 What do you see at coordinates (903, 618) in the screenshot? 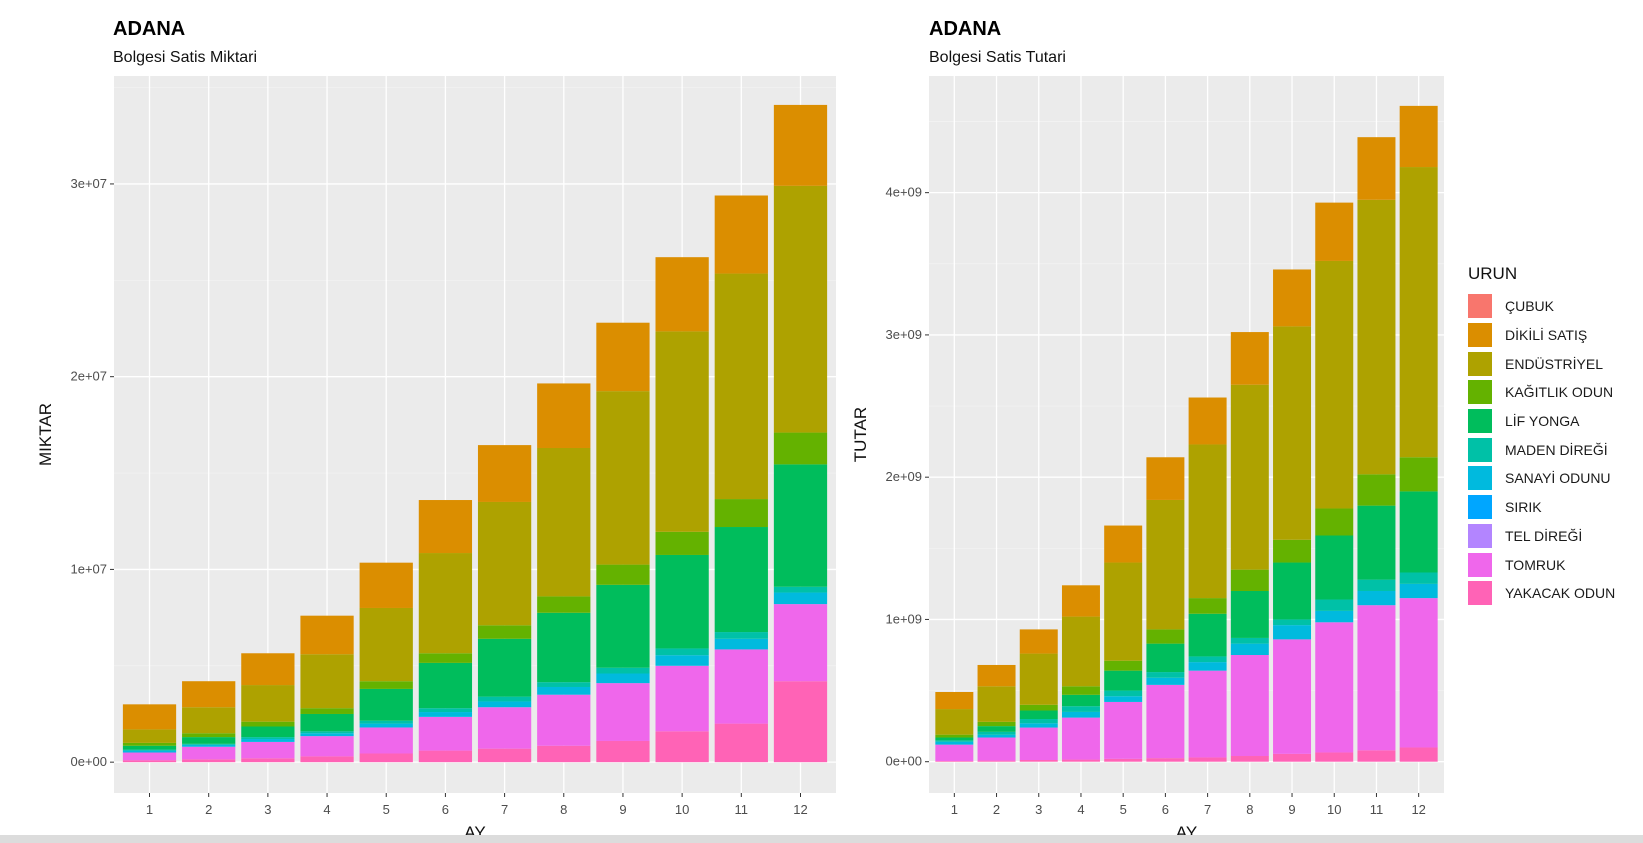
I see `chart2-y-tick-label: 1e+09` at bounding box center [903, 618].